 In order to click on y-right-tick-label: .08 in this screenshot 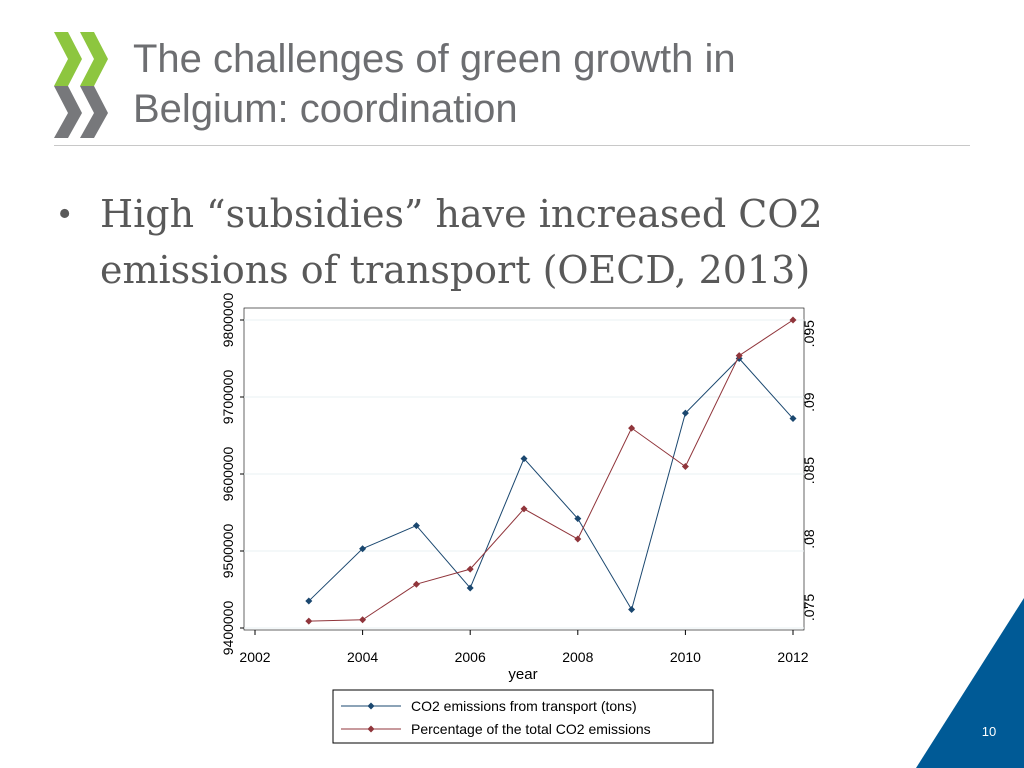, I will do `click(809, 539)`.